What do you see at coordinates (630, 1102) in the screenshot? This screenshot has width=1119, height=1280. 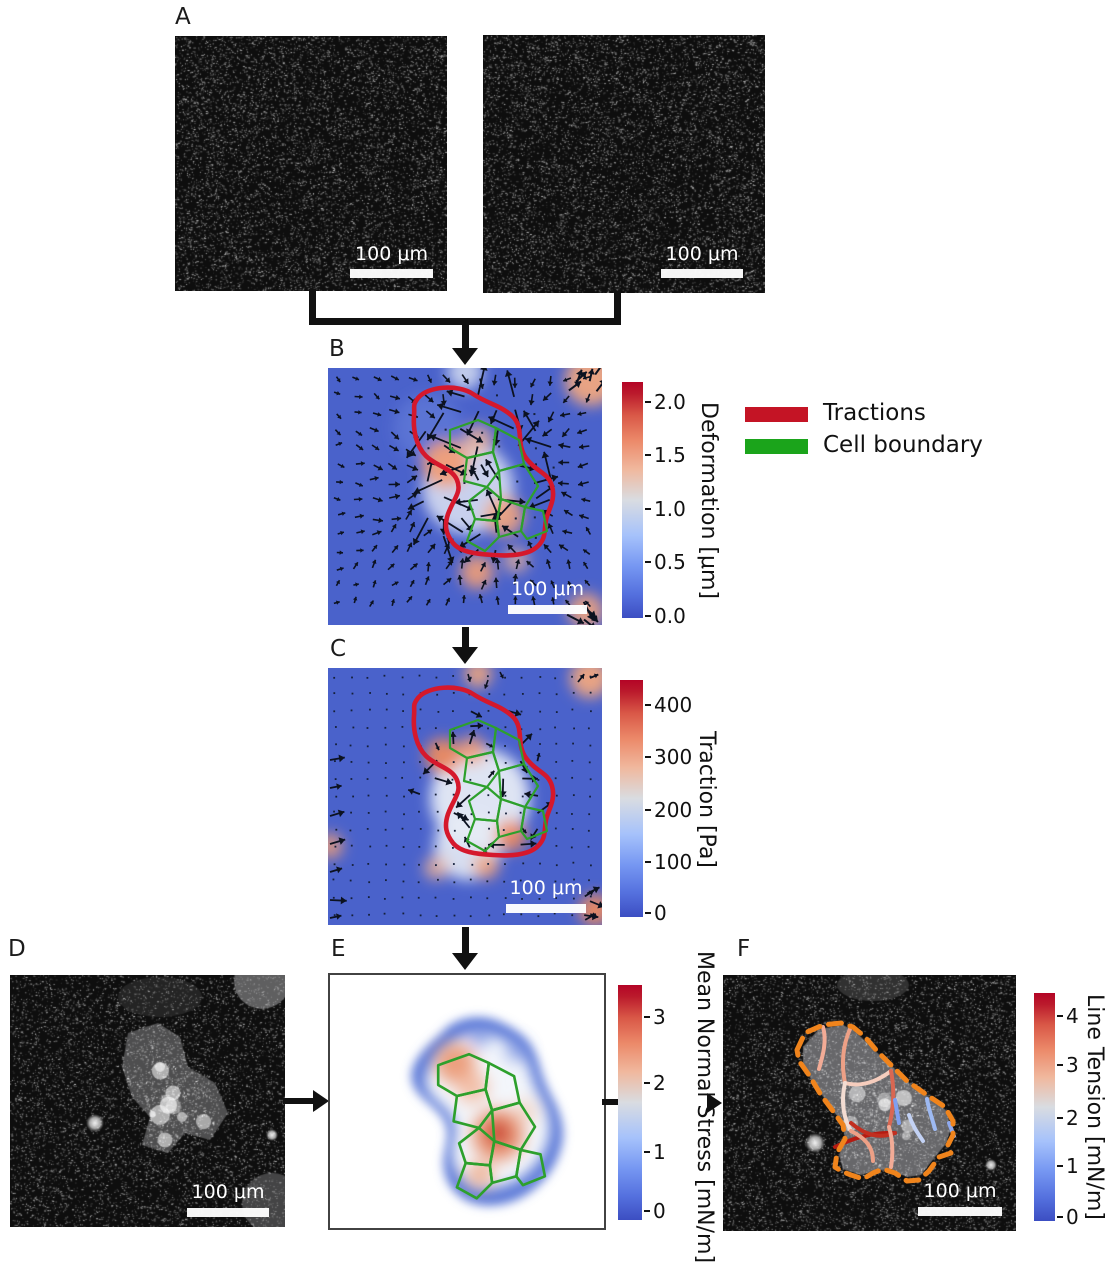 I see `colorbar-mean-normal-stress` at bounding box center [630, 1102].